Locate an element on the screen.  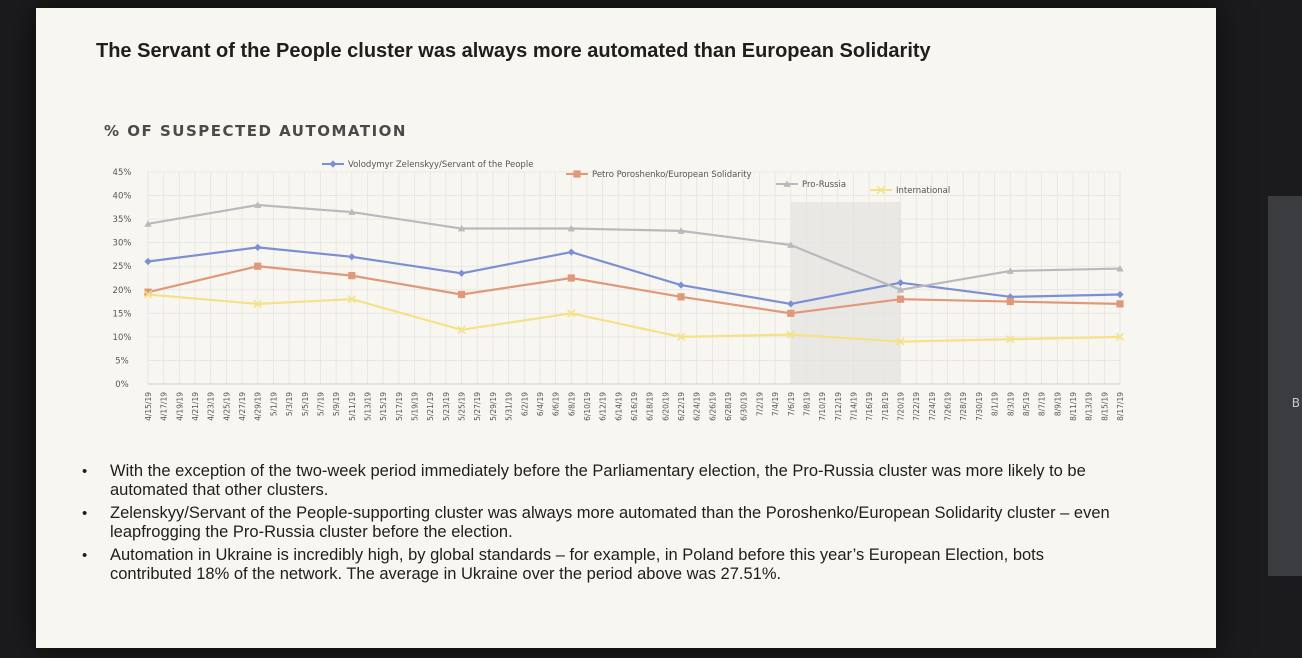
x-tick-label: 5/15/19 is located at coordinates (383, 406).